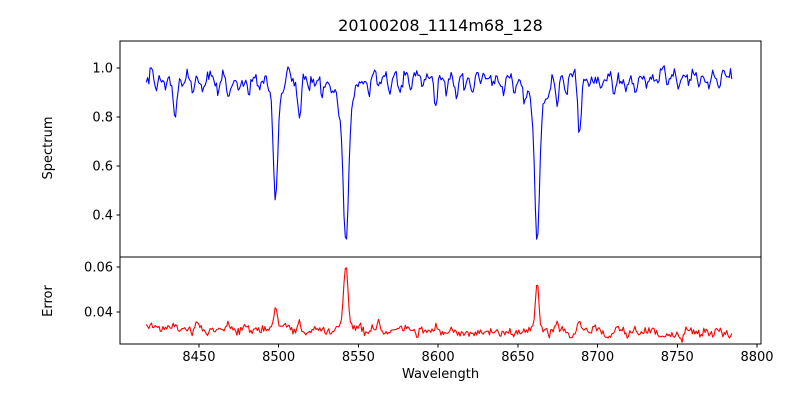  Describe the element at coordinates (98, 312) in the screenshot. I see `error-y-tick-label: 0.04` at that location.